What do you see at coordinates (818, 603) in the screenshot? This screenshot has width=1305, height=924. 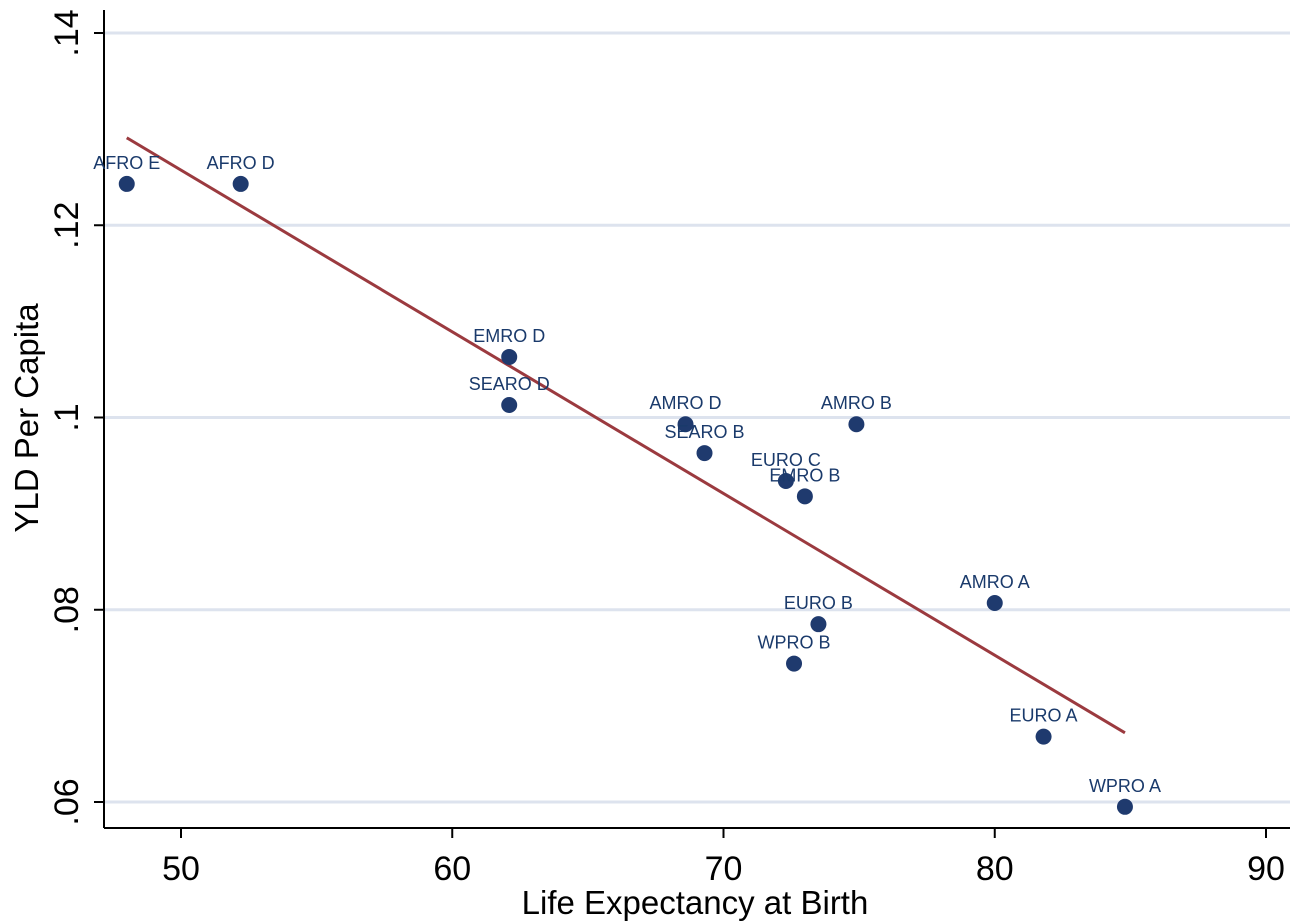 I see `data-point-label: EURO B` at bounding box center [818, 603].